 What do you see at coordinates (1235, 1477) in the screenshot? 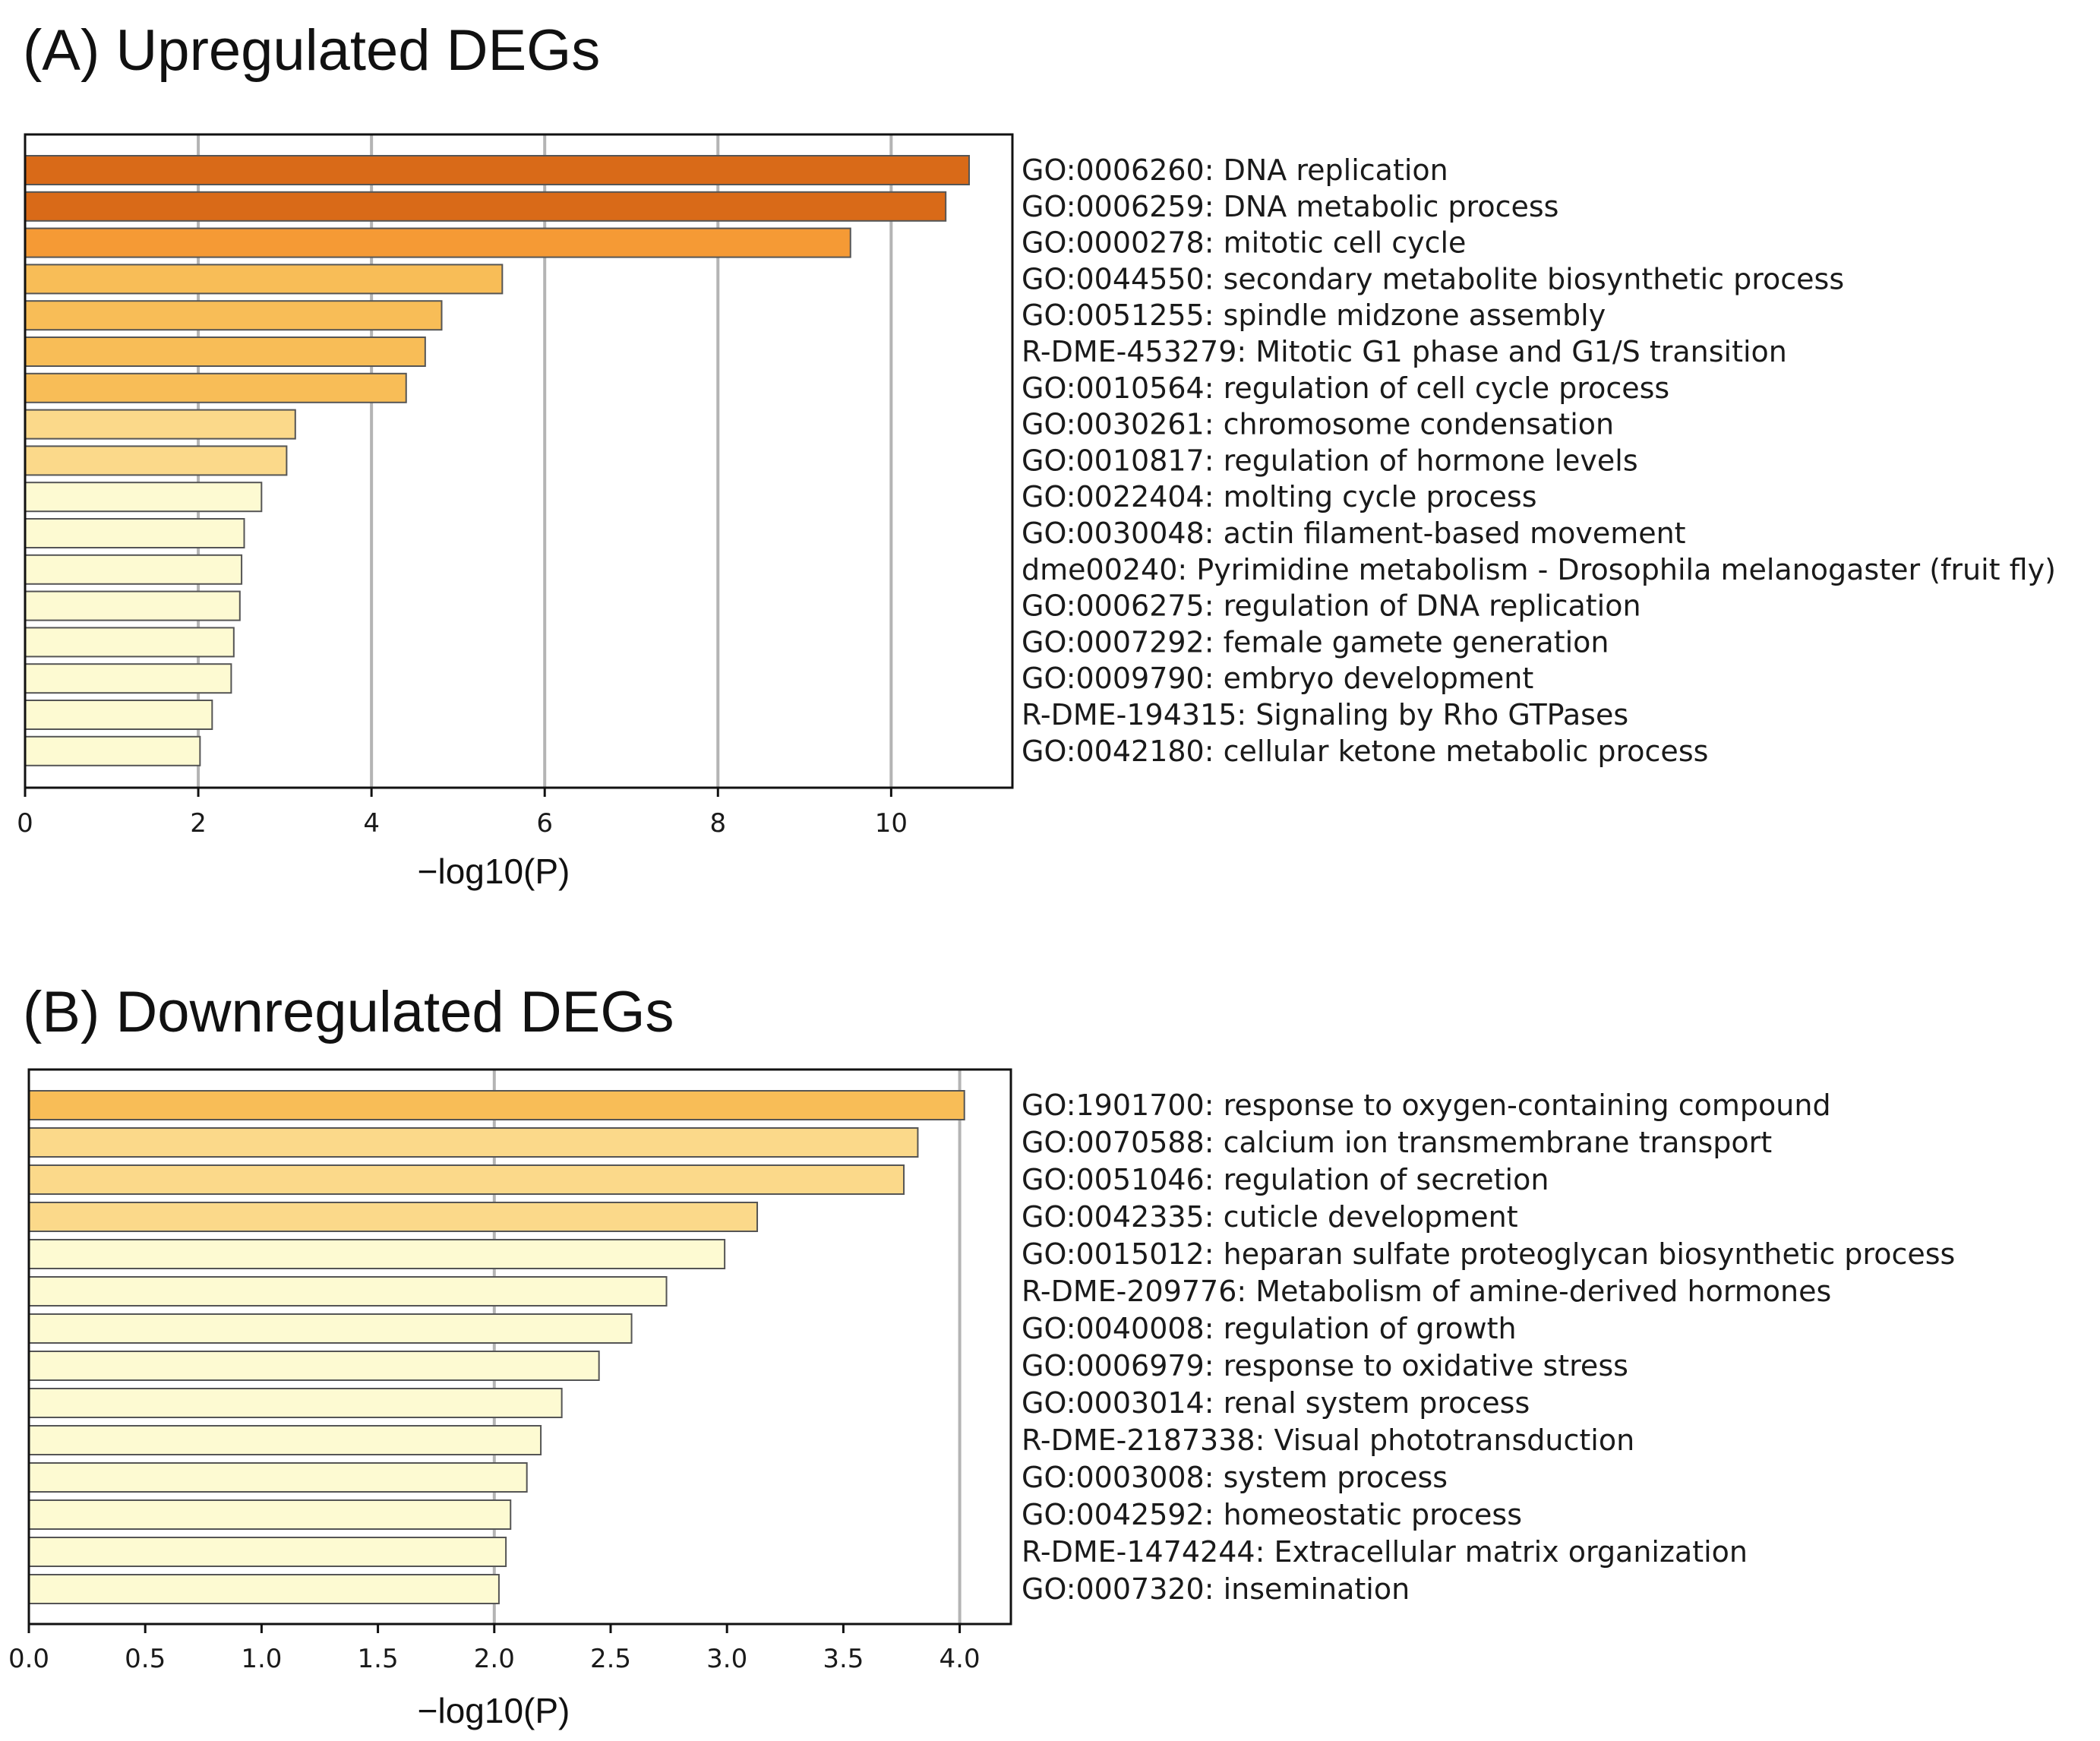
I see `term-label: GO:0003008: system process` at bounding box center [1235, 1477].